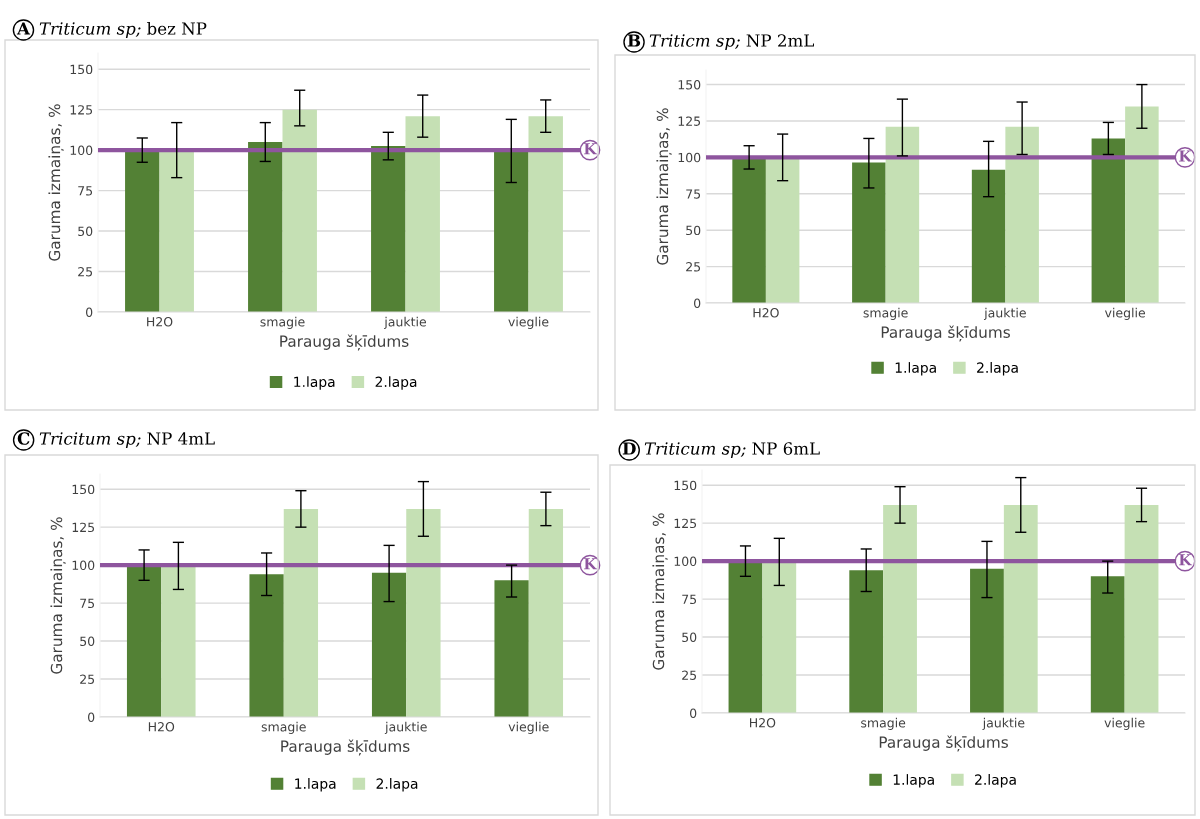 This screenshot has height=819, width=1200. What do you see at coordinates (720, 42) in the screenshot?
I see `chart-title: B Triticm sp; NP 2mL` at bounding box center [720, 42].